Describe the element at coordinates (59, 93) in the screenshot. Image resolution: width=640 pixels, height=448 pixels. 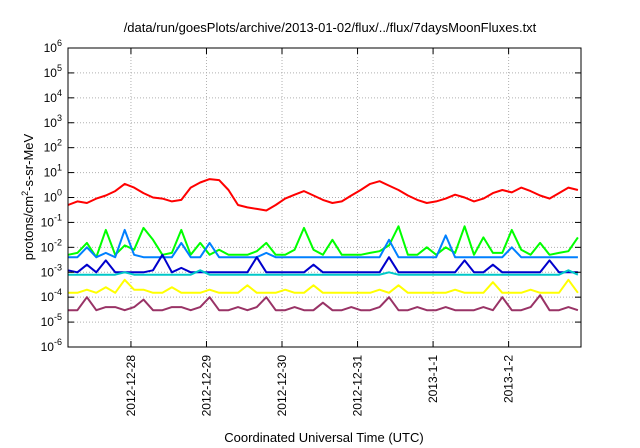
I see `y-tick-exponent: 4` at that location.